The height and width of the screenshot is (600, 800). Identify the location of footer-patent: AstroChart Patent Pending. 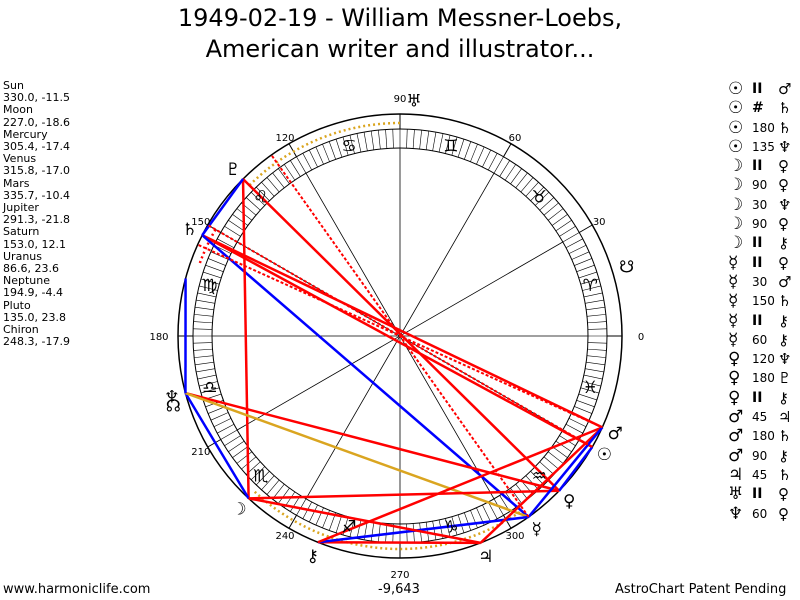
(701, 589).